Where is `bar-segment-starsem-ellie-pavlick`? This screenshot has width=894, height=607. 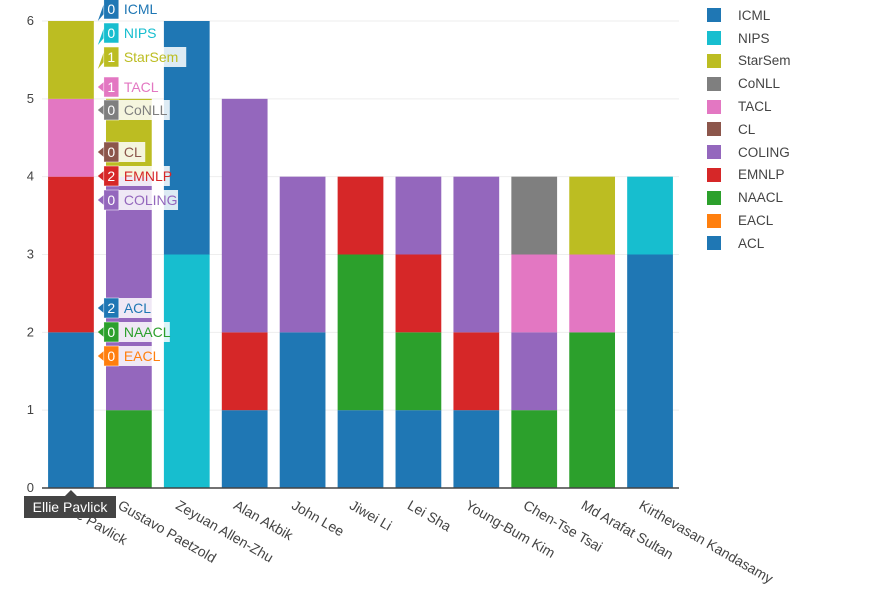
bar-segment-starsem-ellie-pavlick is located at coordinates (71, 60).